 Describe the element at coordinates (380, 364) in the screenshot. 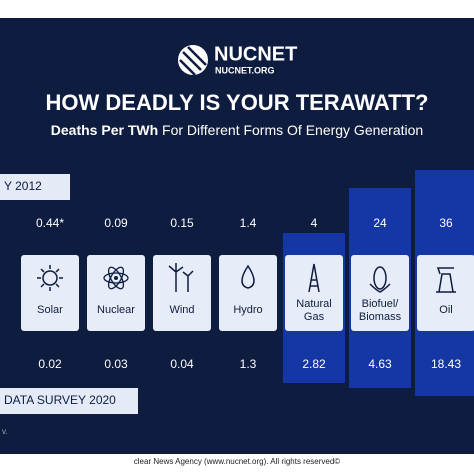

I see `bottom-value: 4.63` at that location.